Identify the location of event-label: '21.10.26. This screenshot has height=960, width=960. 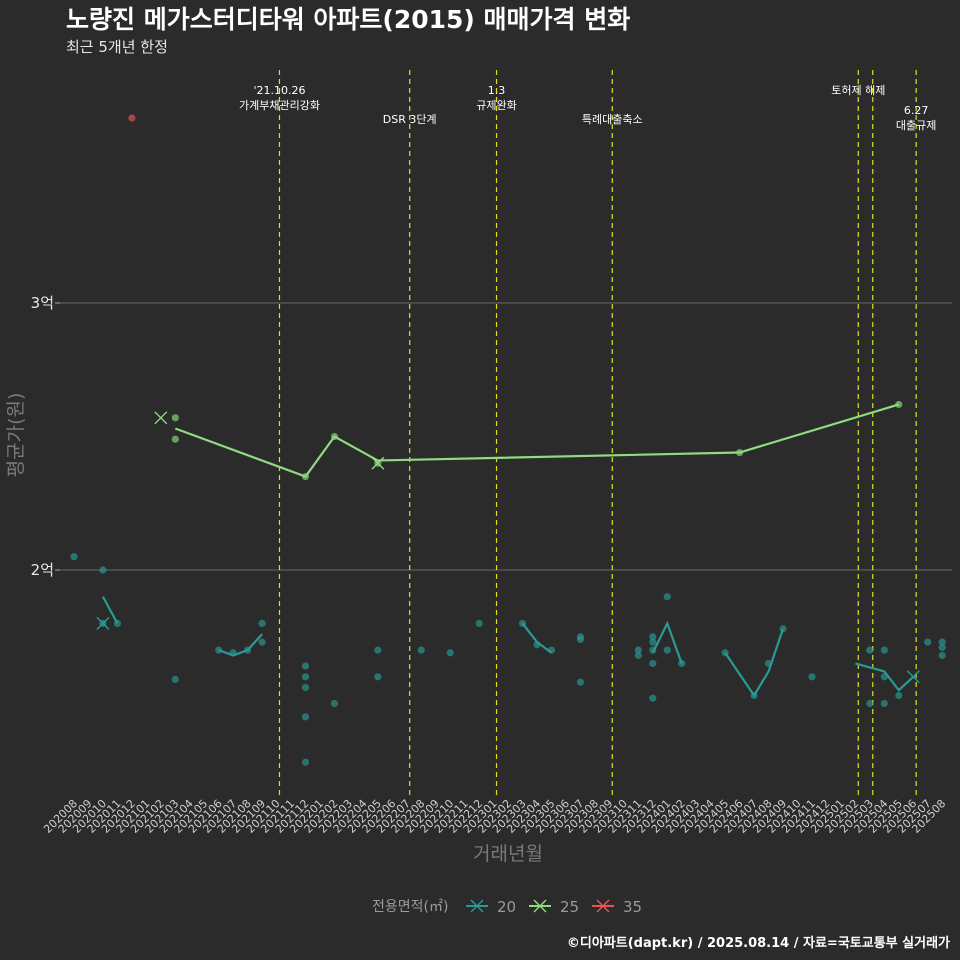
(279, 90).